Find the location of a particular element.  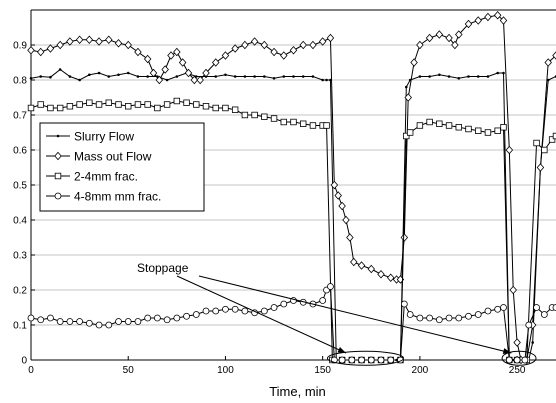

y-tick-label: 0.7 is located at coordinates (20, 116).